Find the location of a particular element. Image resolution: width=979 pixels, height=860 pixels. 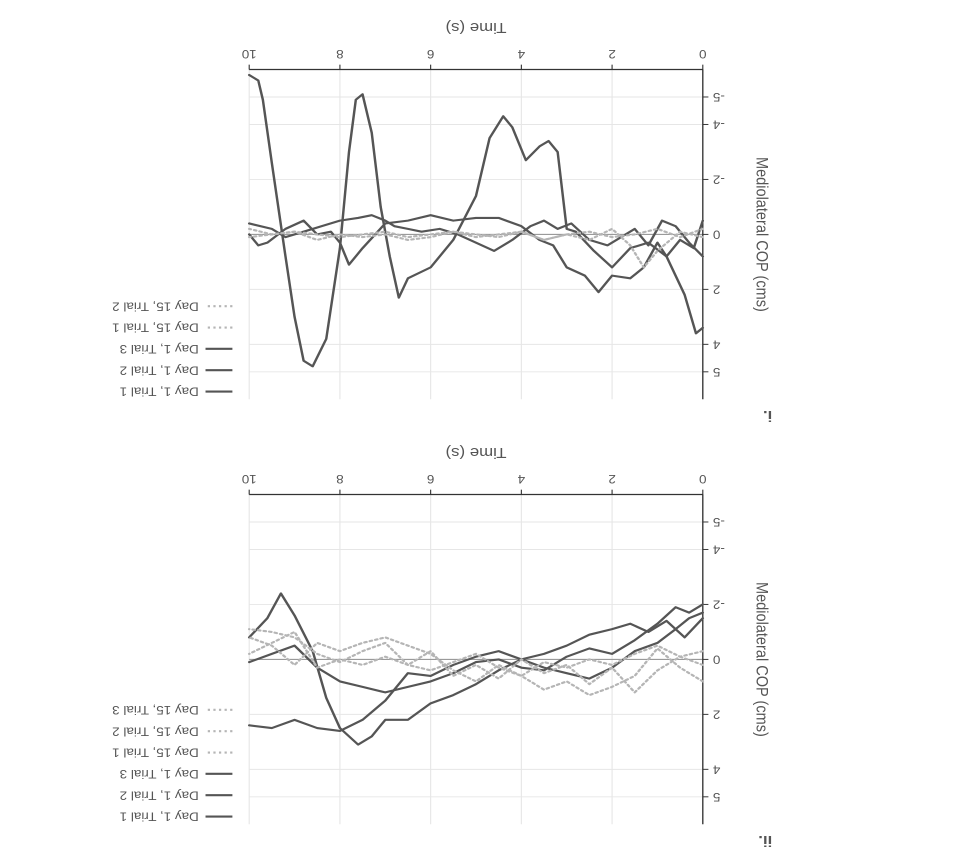

panel-label: ii. is located at coordinates (765, 840).